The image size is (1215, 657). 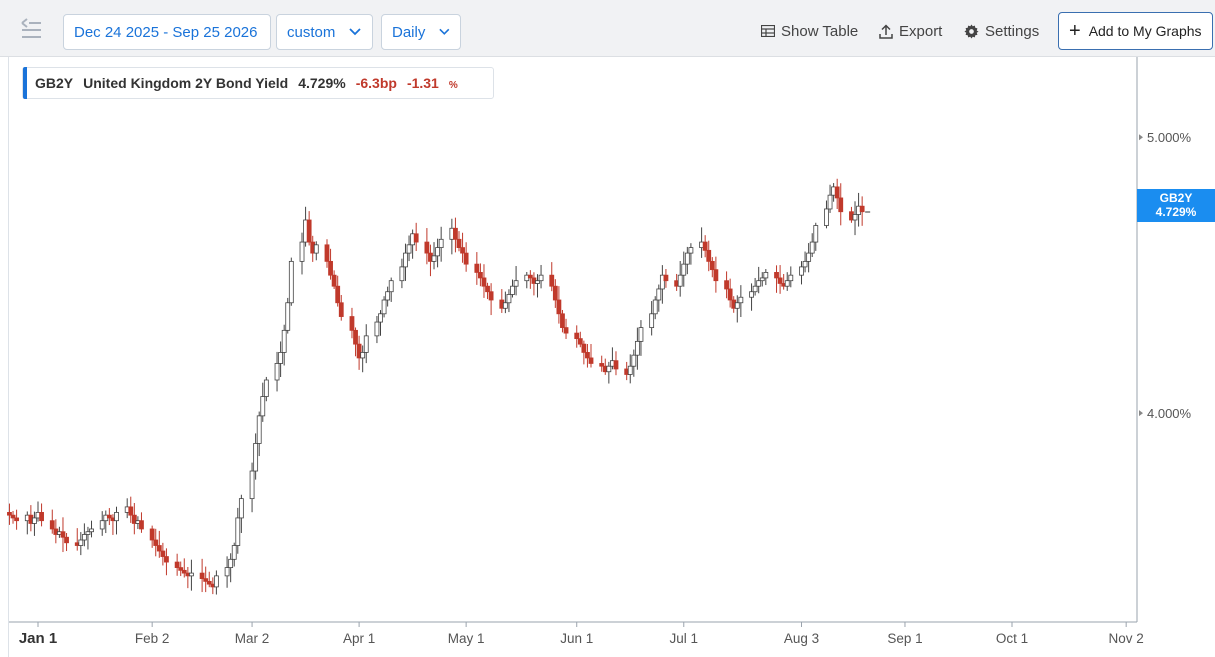 I want to click on date-range-picker: Dec 24 2025 - Sep 25 2026, so click(x=167, y=32).